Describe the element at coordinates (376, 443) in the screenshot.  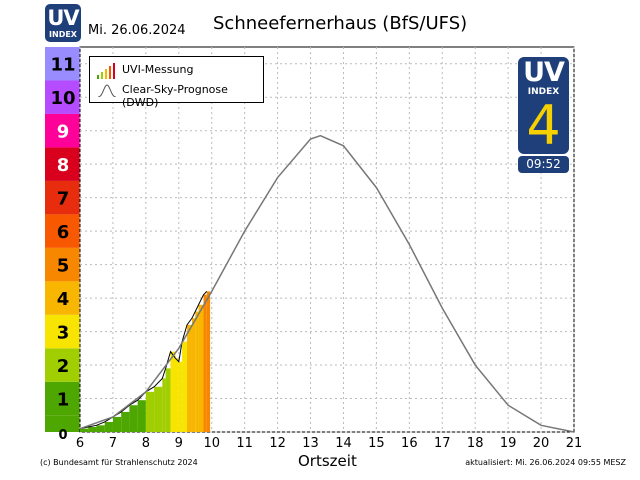
I see `x-tick-label-15: 15` at that location.